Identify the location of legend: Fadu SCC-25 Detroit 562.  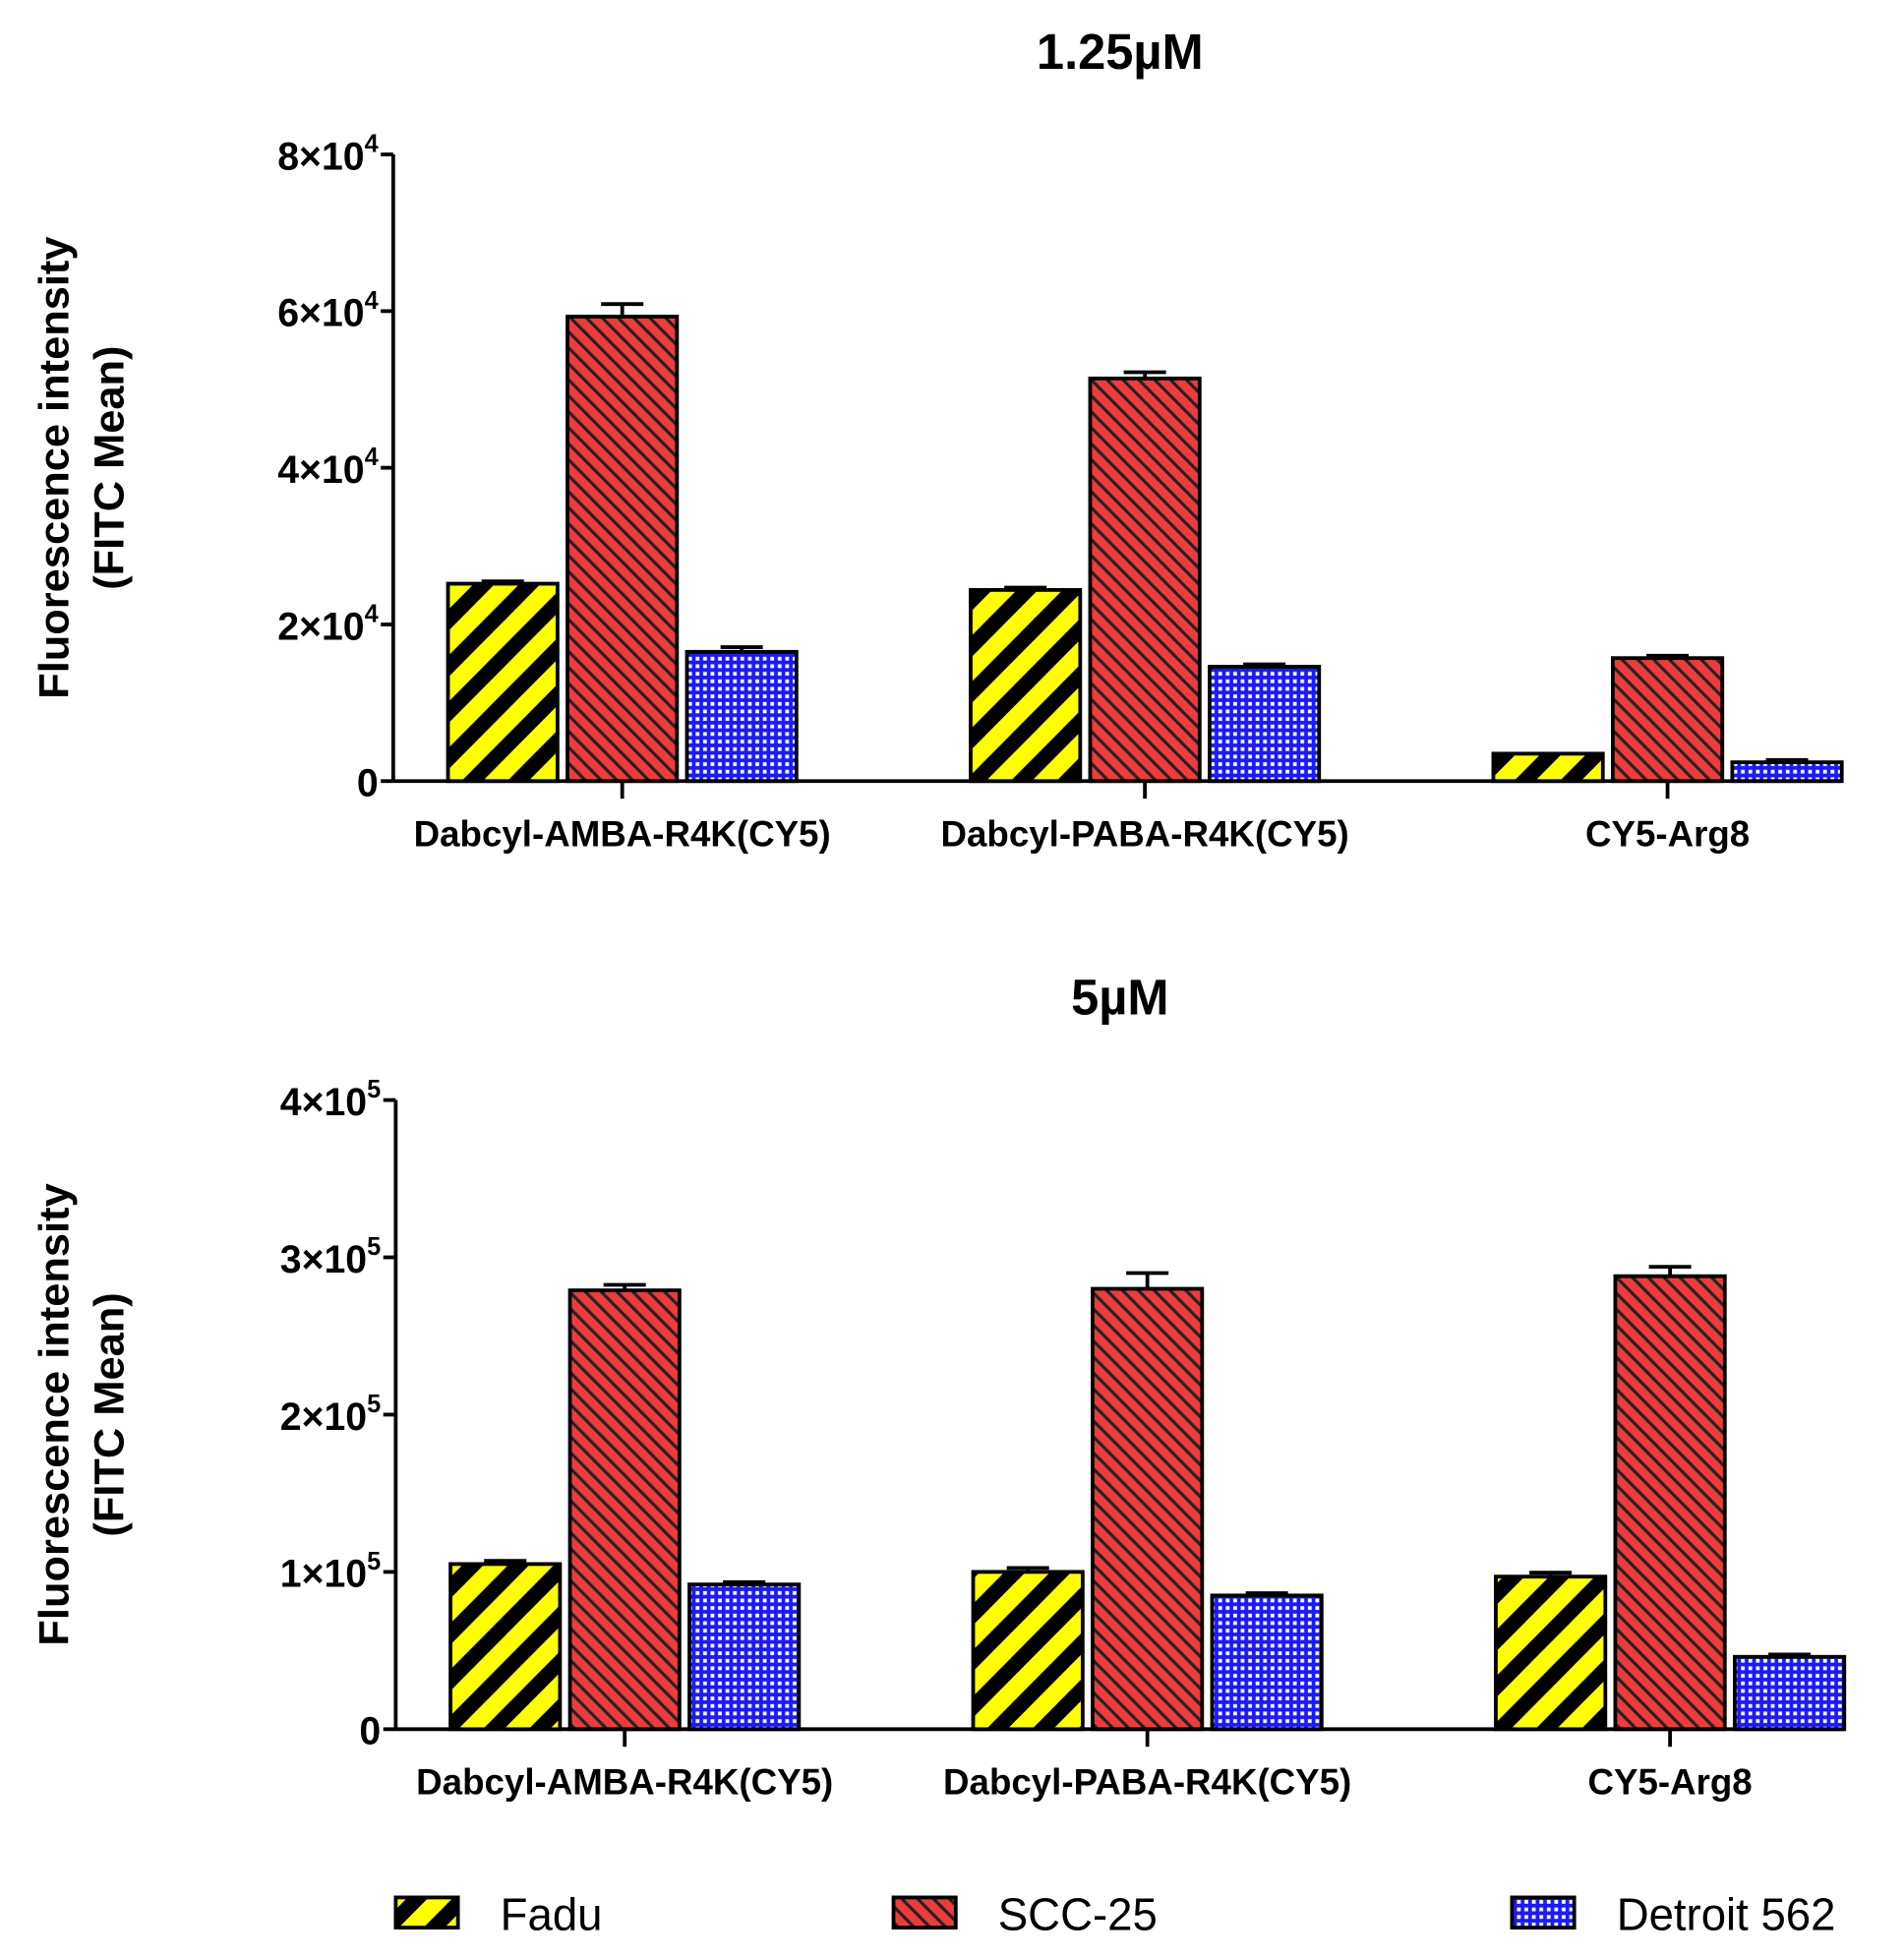
(1114, 1914).